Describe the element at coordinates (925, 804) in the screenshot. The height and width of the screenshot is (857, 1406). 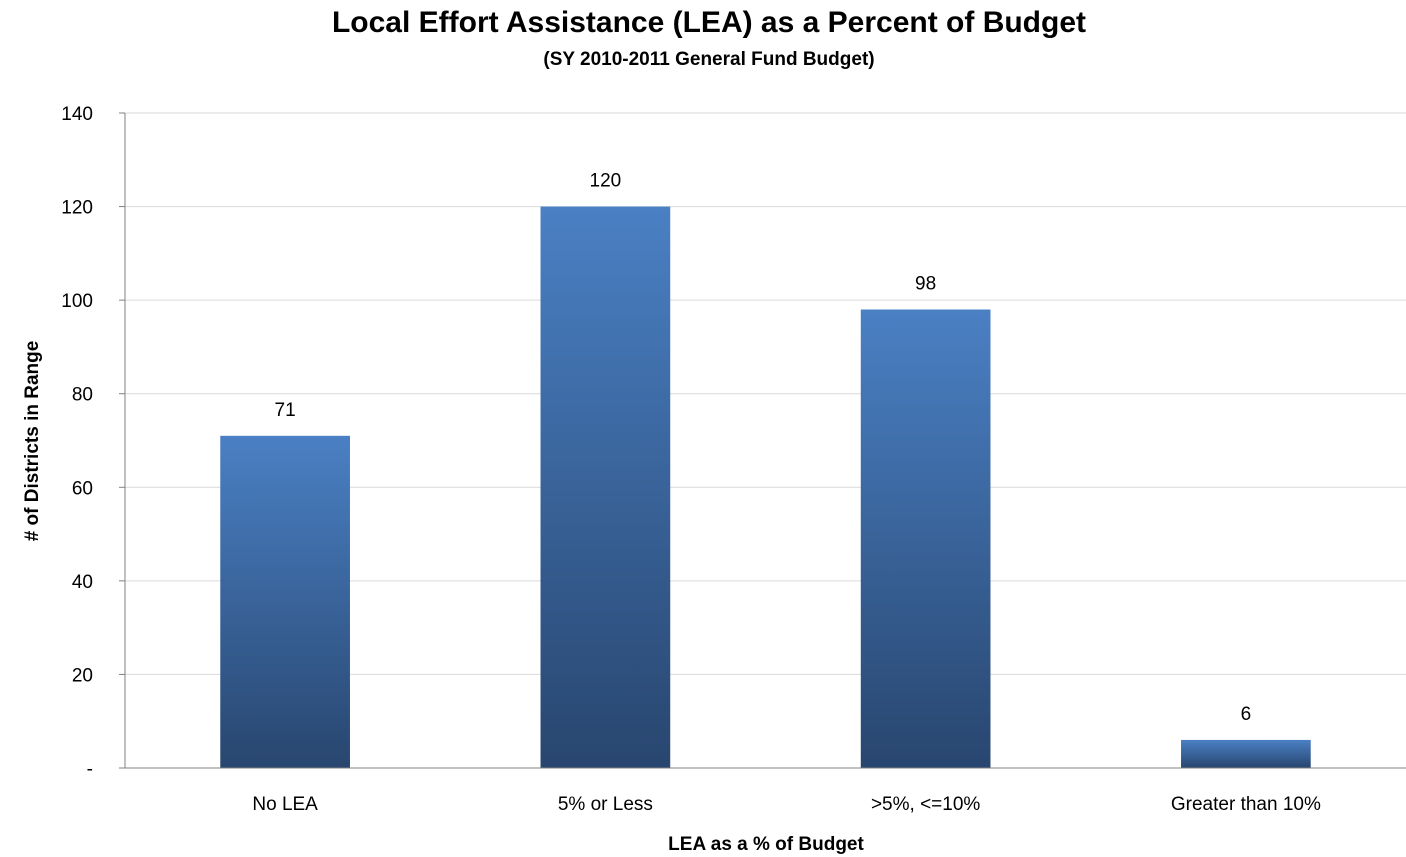
I see `x-tick-label: >5%, <=10%` at that location.